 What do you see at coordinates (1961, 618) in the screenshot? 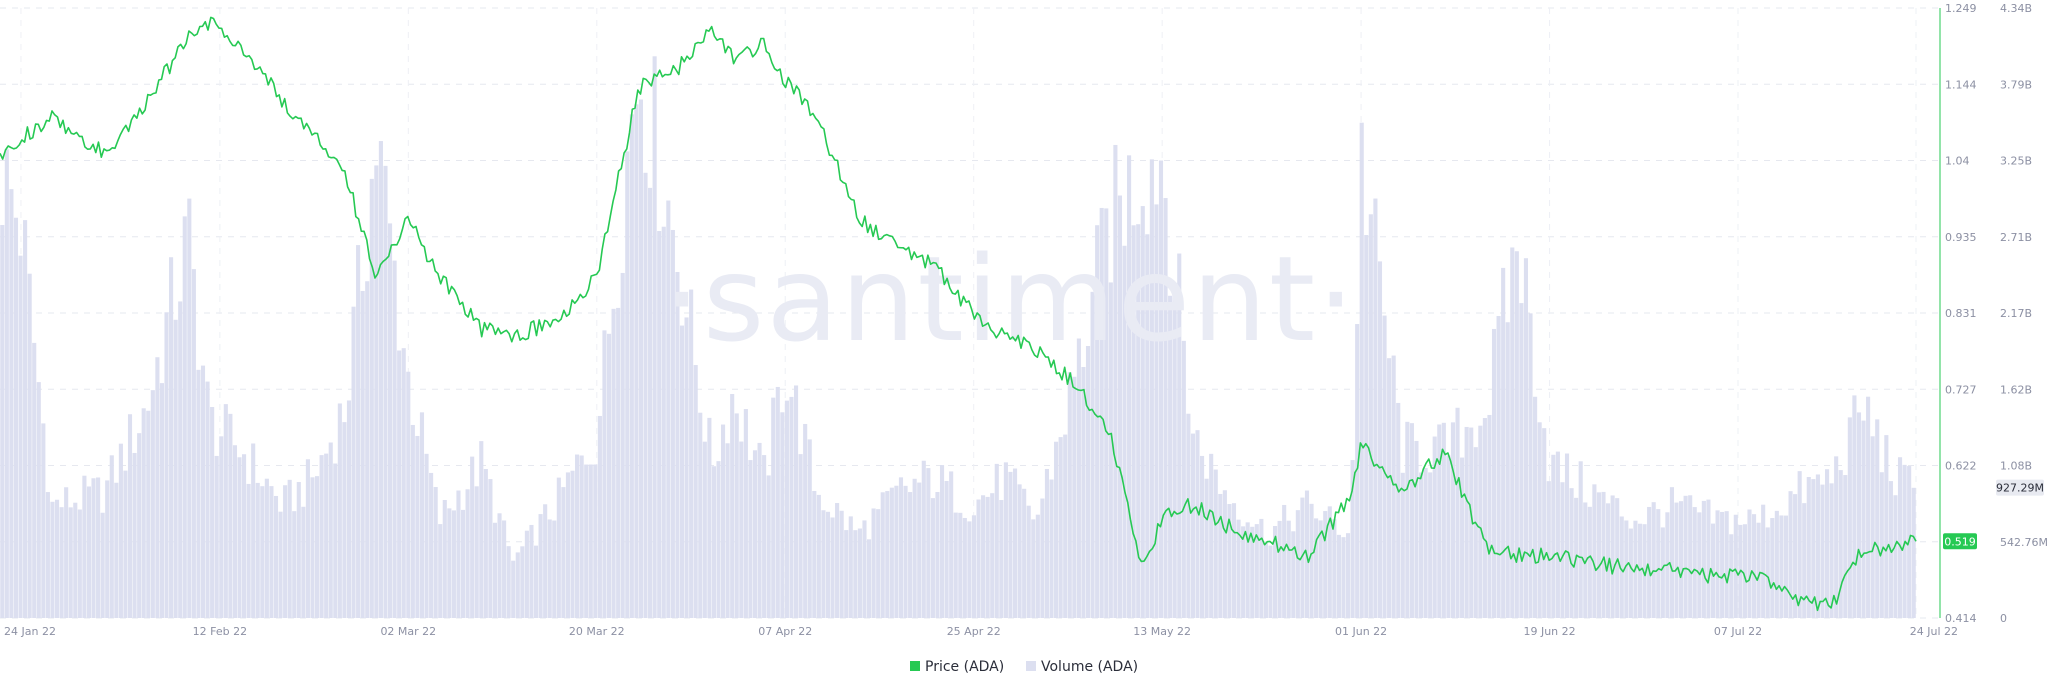
I see `price-tick-label: 0.414` at bounding box center [1961, 618].